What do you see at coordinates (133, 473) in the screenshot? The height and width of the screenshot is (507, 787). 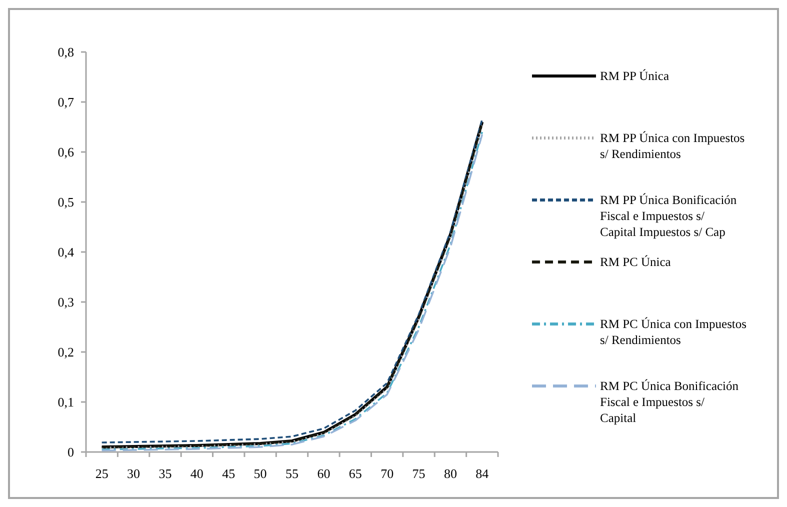 I see `x-tick-label: 30` at bounding box center [133, 473].